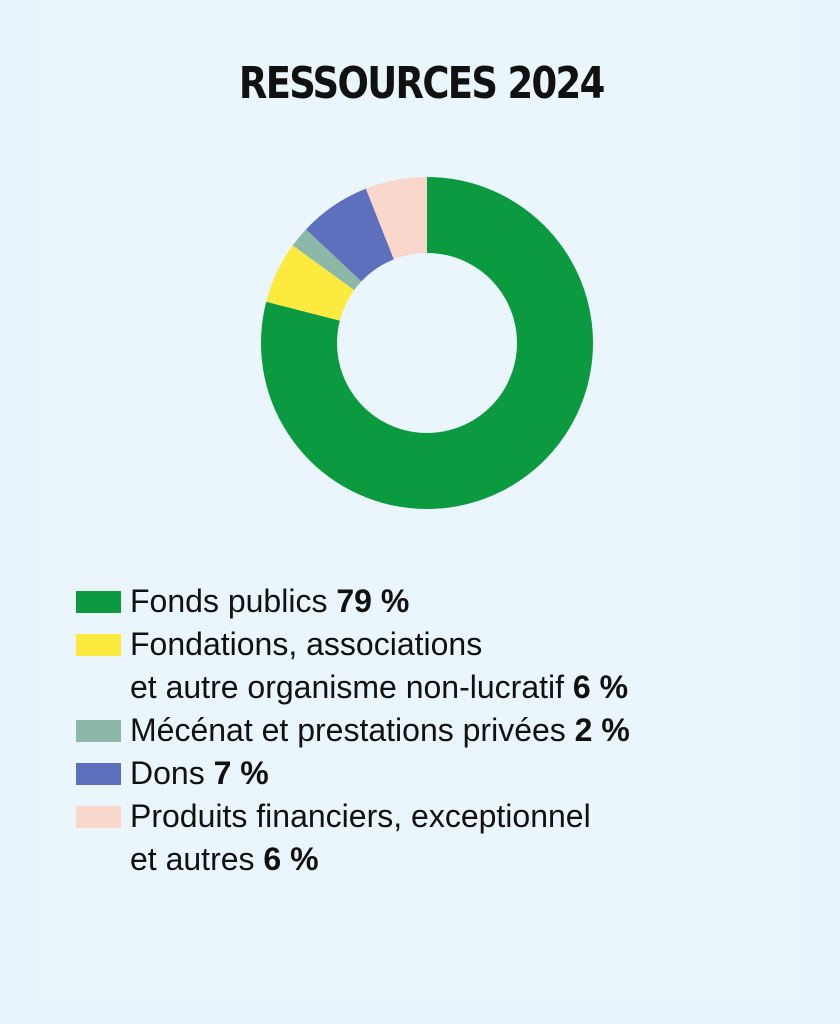 The height and width of the screenshot is (1024, 840). I want to click on legend-item-dons: Dons 7 %, so click(446, 773).